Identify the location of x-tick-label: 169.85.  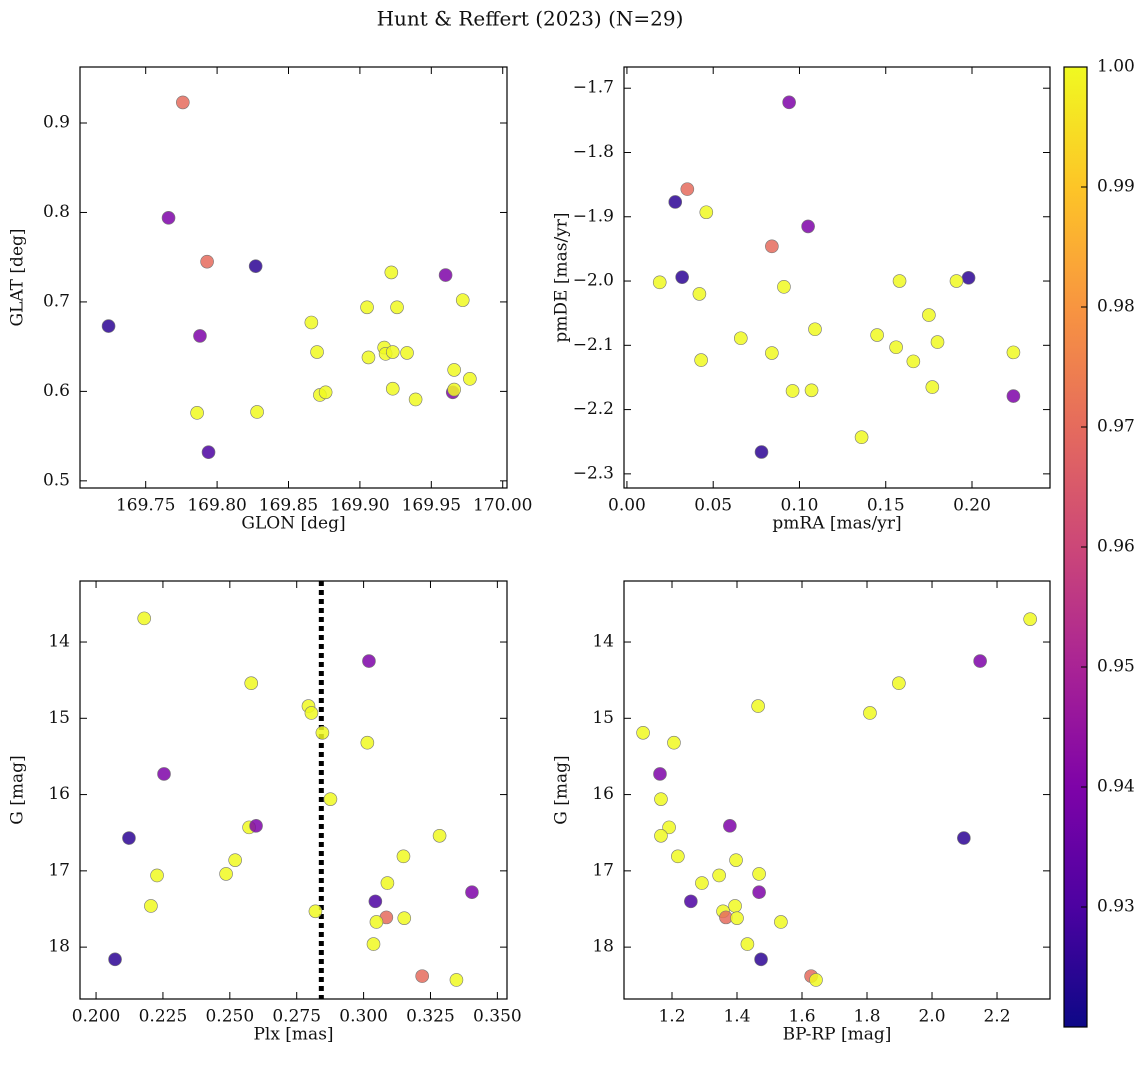
(288, 506).